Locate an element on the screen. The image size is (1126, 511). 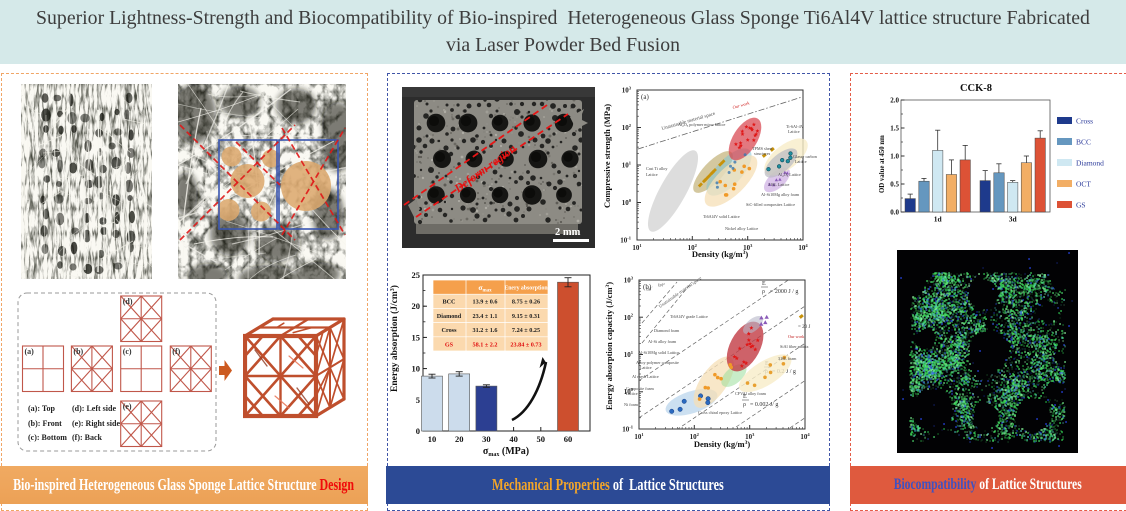
svg-text: Ni foam is located at coordinates (631, 404).